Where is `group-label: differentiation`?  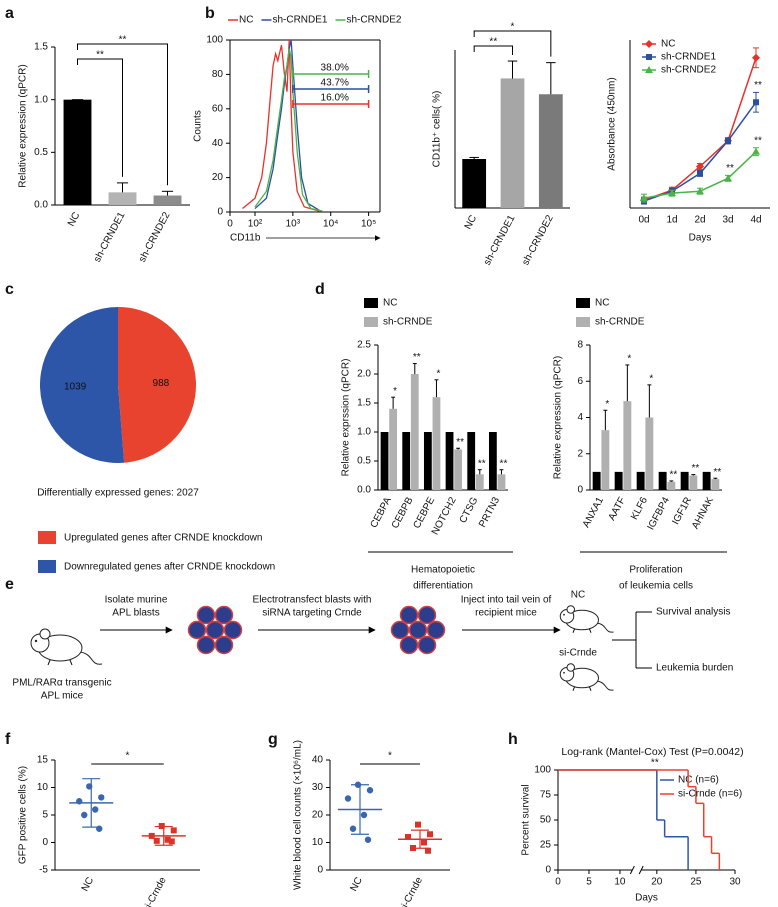 group-label: differentiation is located at coordinates (443, 586).